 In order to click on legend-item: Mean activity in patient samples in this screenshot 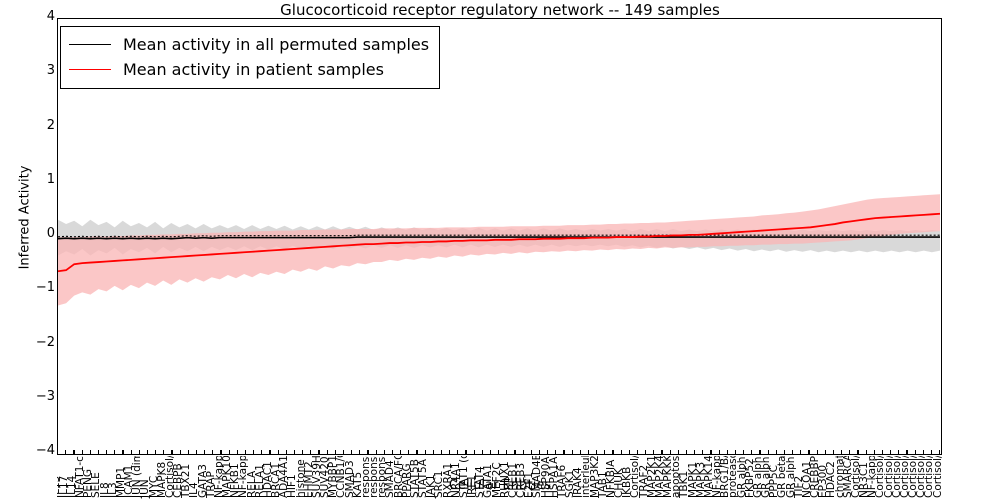, I will do `click(249, 69)`.